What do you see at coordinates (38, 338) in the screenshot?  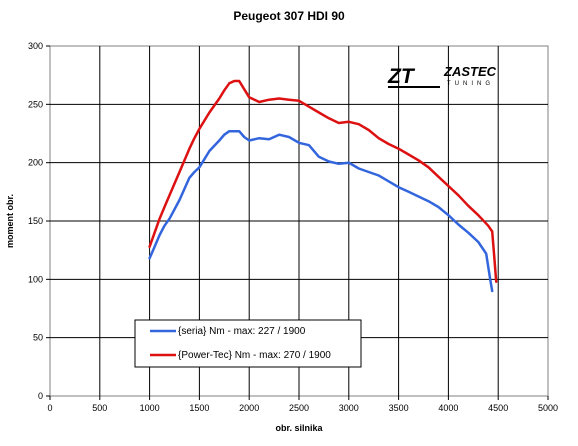 I see `y-tick-label: 50` at bounding box center [38, 338].